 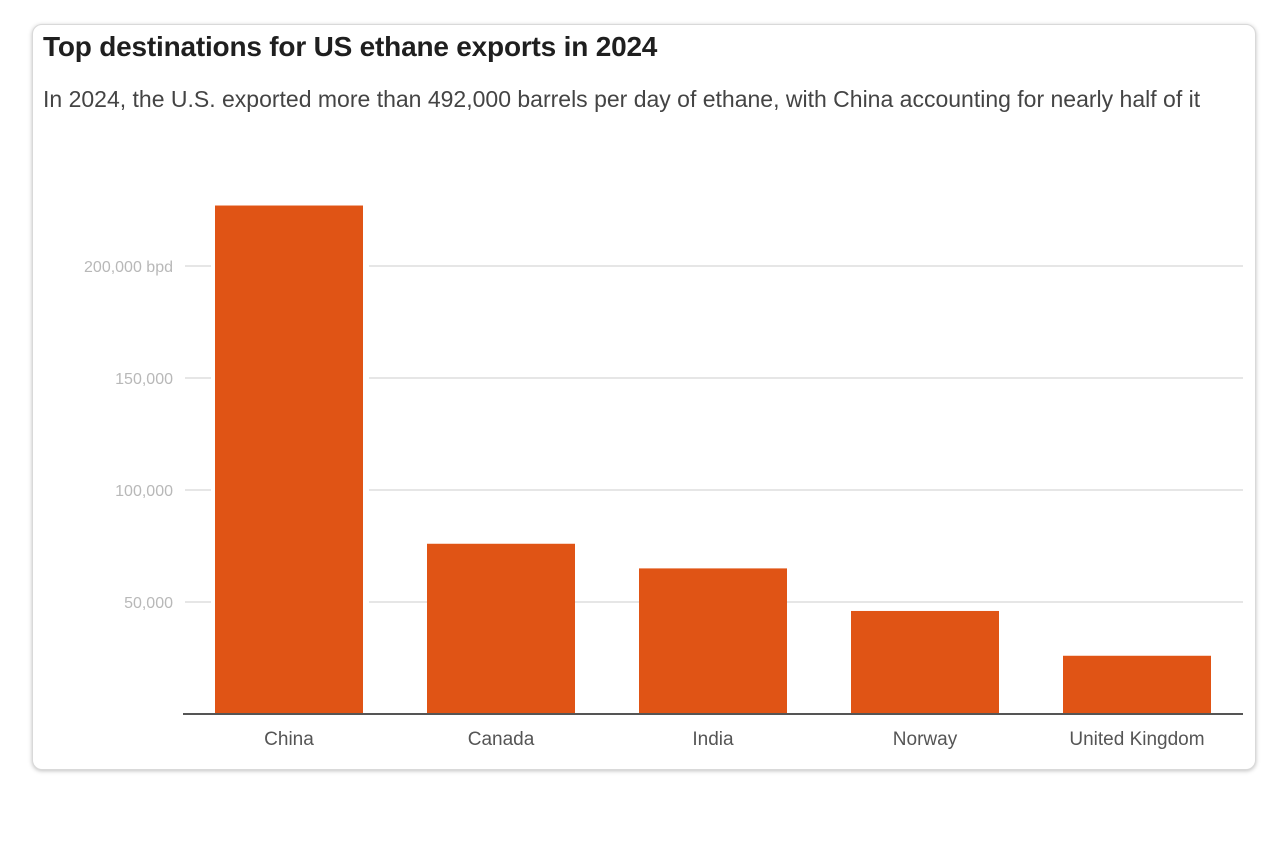 What do you see at coordinates (1137, 684) in the screenshot?
I see `bar-united-kingdom` at bounding box center [1137, 684].